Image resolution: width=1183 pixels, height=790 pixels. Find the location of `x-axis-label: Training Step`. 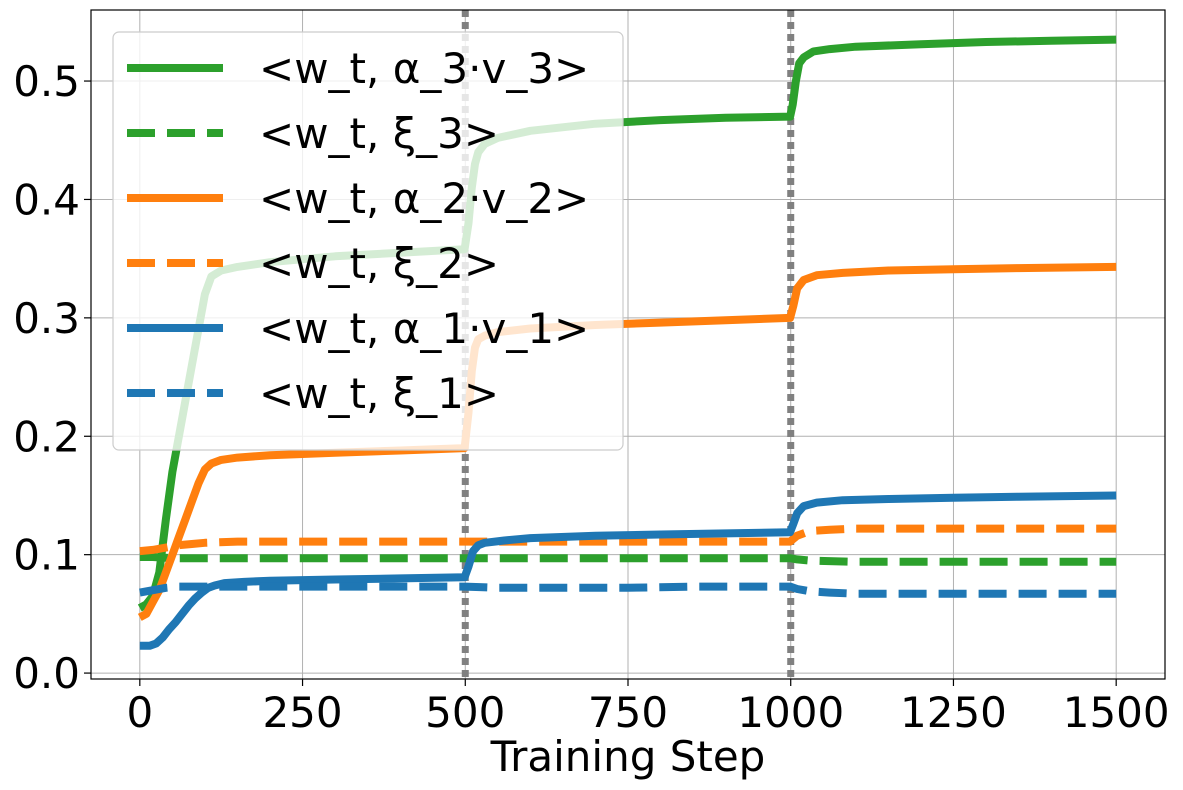

x-axis-label: Training Step is located at coordinates (628, 756).